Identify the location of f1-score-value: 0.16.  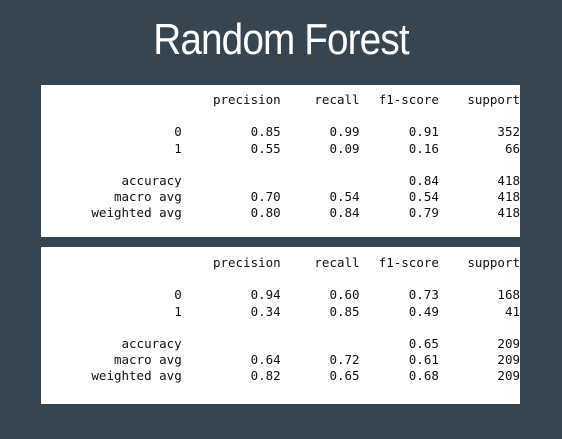
(399, 149).